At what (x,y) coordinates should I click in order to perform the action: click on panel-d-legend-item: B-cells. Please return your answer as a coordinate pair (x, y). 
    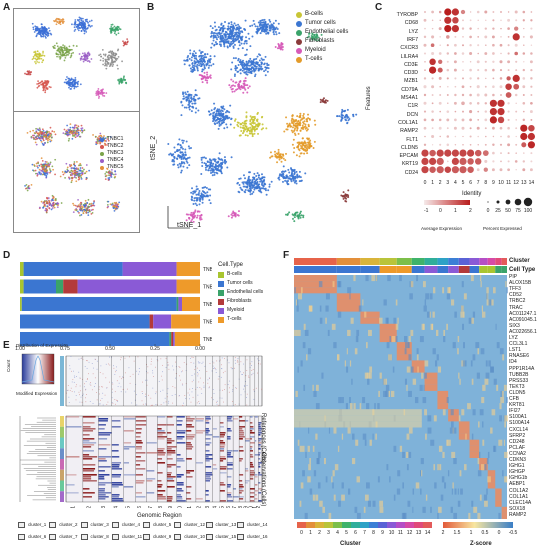
    Looking at the image, I should click on (240, 274).